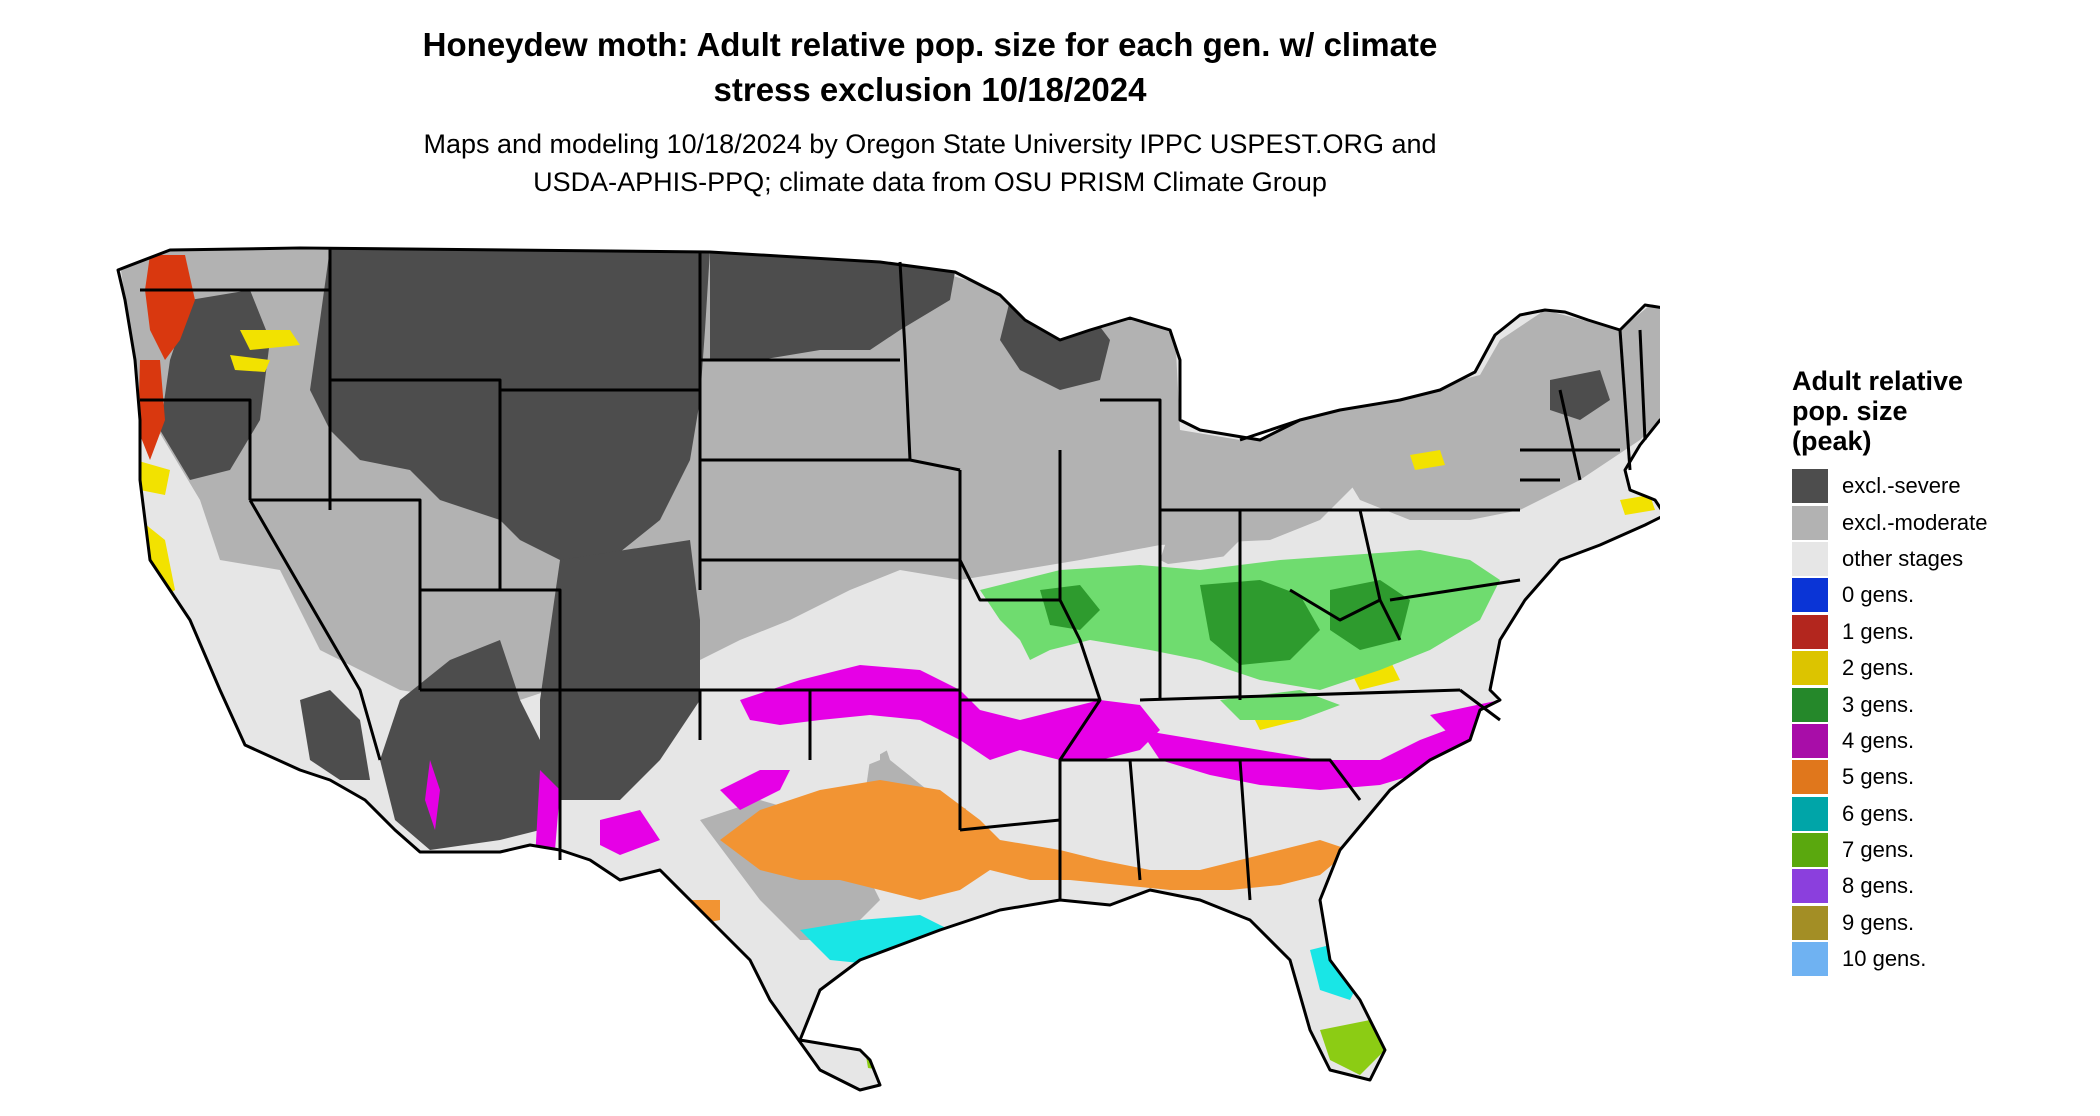  What do you see at coordinates (166, 357) in the screenshot?
I see `region-1-gens` at bounding box center [166, 357].